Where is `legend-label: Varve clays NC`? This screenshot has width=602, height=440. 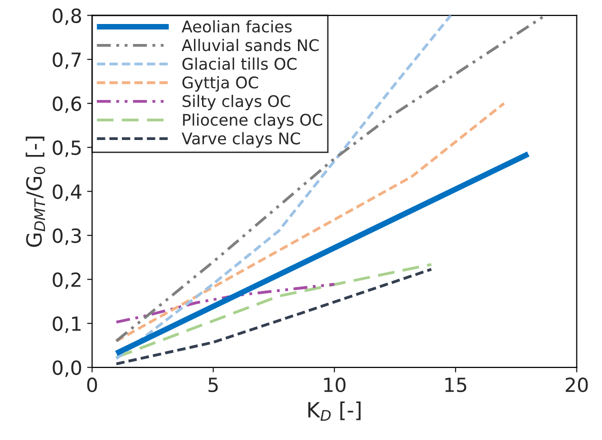
legend-label: Varve clays NC is located at coordinates (241, 140).